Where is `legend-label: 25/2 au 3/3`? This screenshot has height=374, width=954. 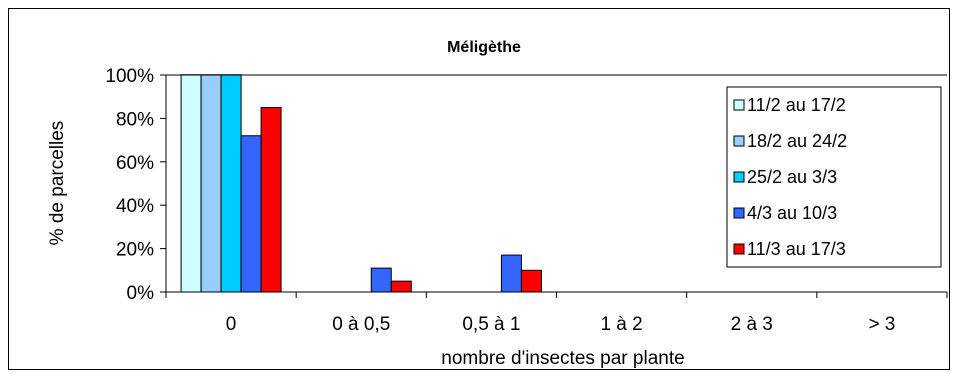 legend-label: 25/2 au 3/3 is located at coordinates (792, 177).